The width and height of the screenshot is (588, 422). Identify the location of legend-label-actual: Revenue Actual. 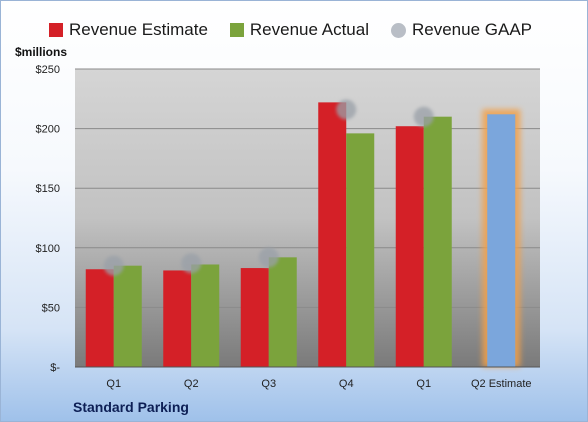
(309, 29).